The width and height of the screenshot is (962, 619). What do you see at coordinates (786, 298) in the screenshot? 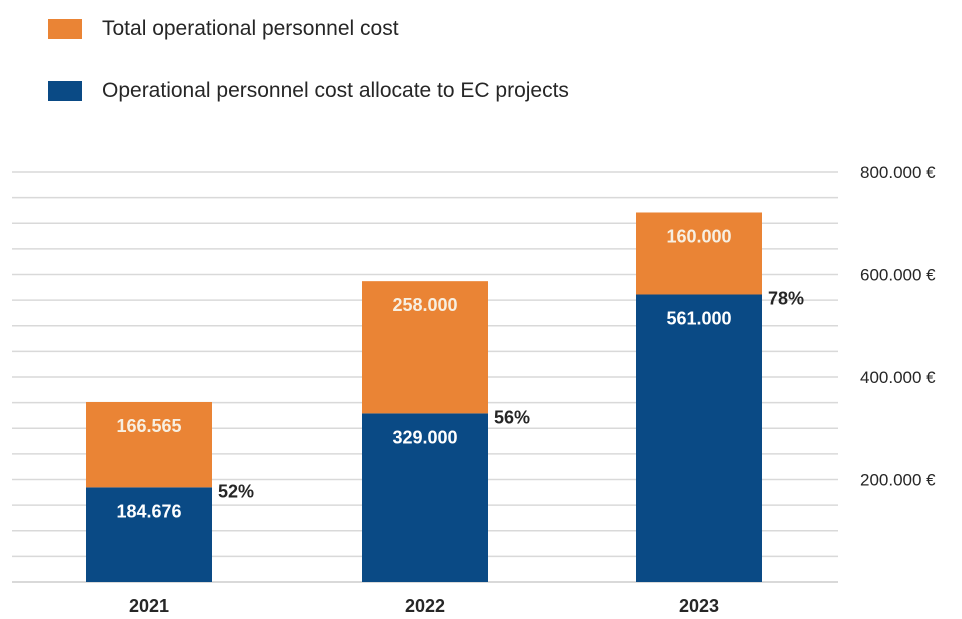
I see `percent-label: 78%` at bounding box center [786, 298].